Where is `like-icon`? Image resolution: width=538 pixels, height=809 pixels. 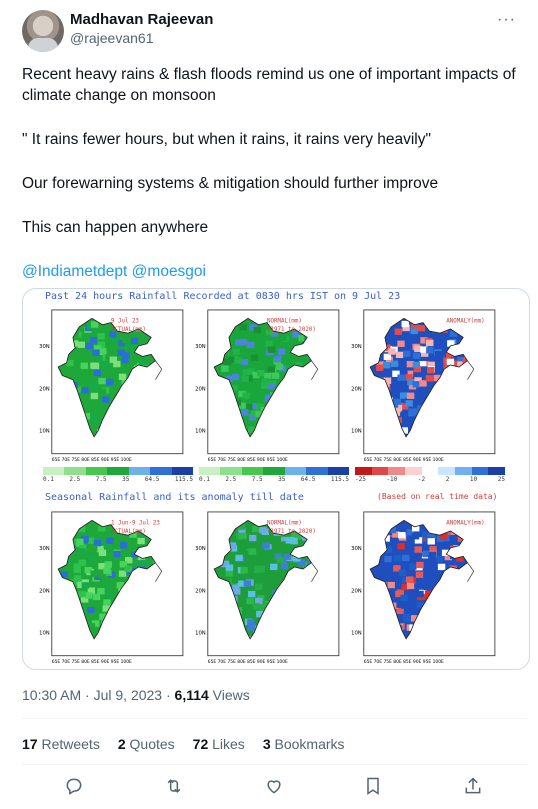 like-icon is located at coordinates (275, 787).